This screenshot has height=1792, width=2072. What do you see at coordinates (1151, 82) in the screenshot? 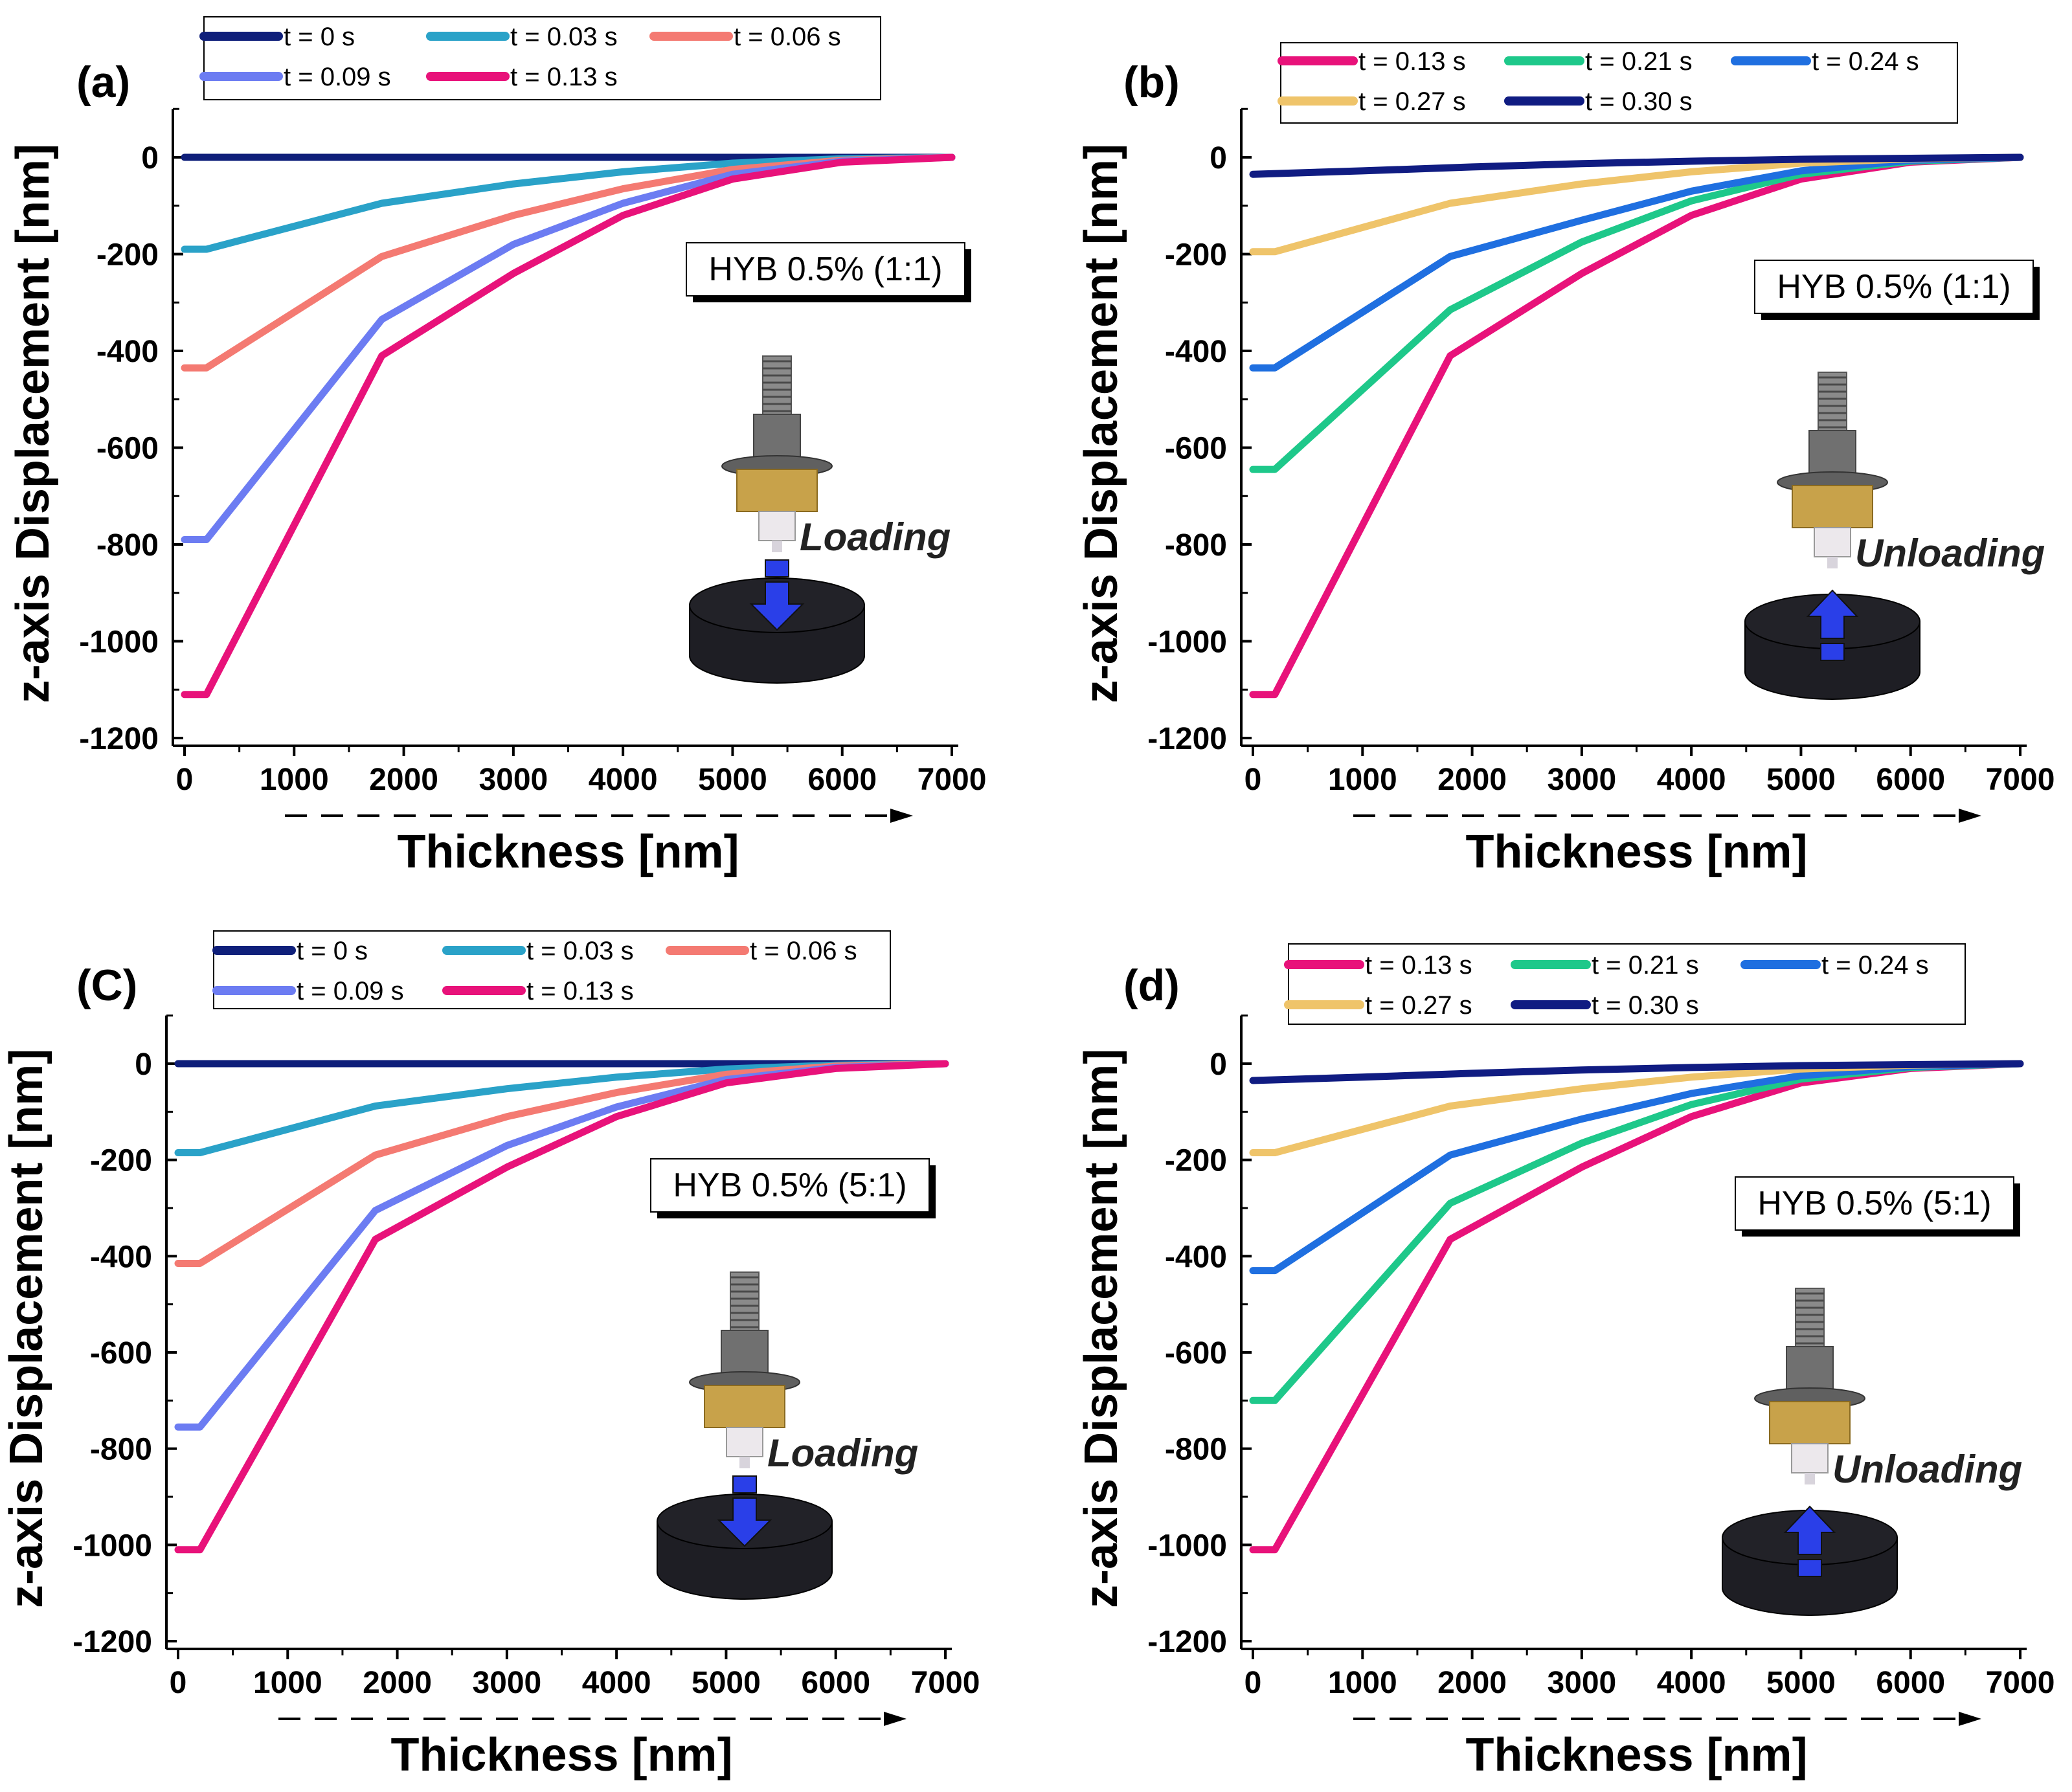
I see `panel-label: (b)` at bounding box center [1151, 82].